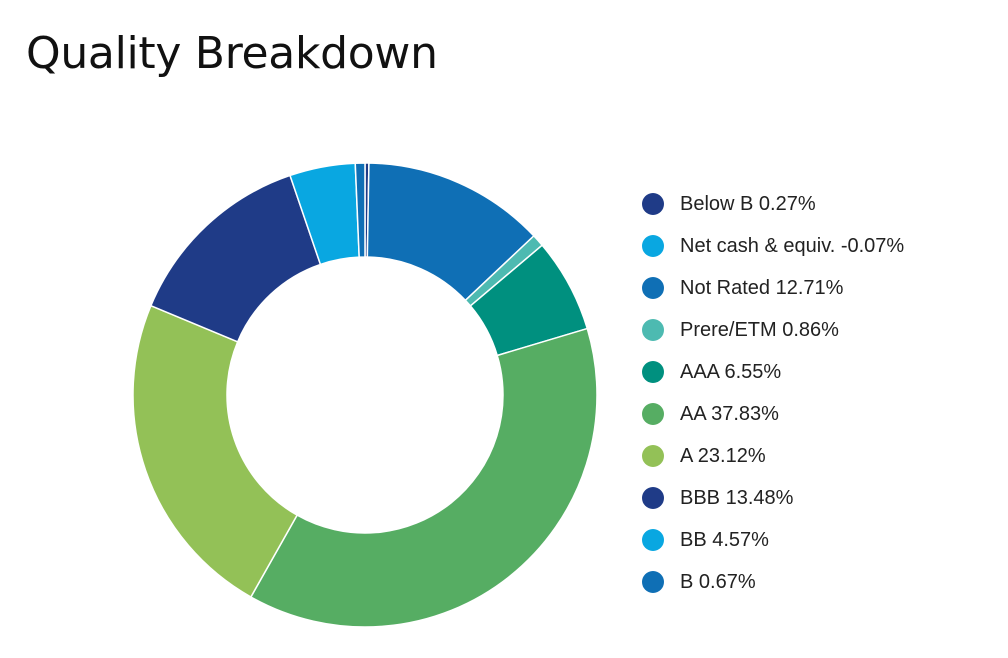 The image size is (1008, 658). I want to click on legend-label-7: BBB 13.48%, so click(737, 497).